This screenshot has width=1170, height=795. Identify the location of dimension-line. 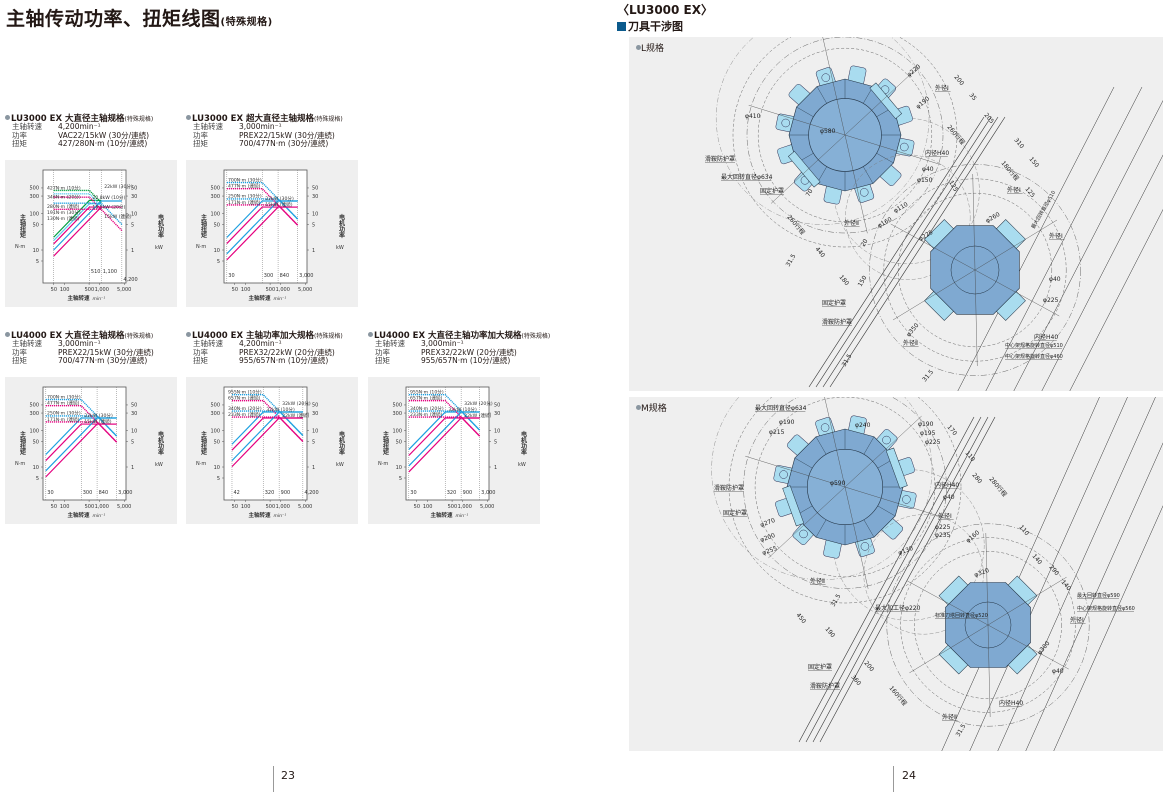
(1036, 238).